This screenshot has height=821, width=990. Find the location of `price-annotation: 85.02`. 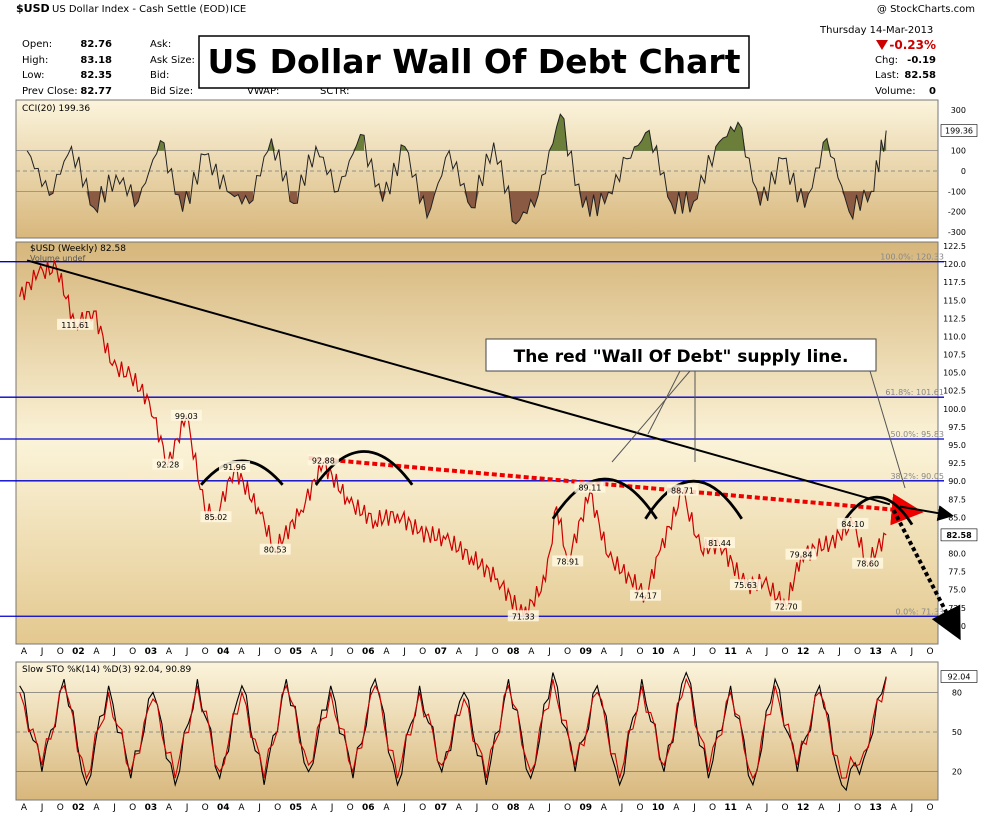

price-annotation: 85.02 is located at coordinates (215, 517).